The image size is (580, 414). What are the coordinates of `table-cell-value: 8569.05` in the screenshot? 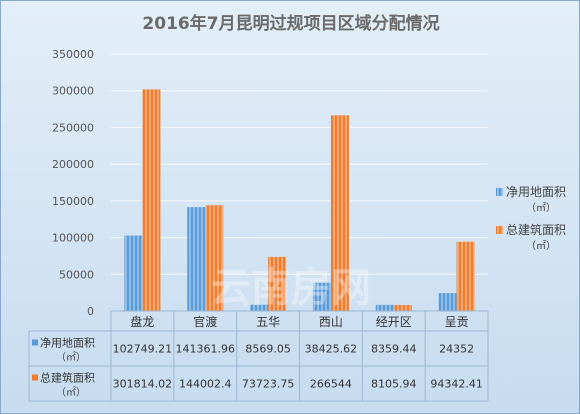 It's located at (268, 349).